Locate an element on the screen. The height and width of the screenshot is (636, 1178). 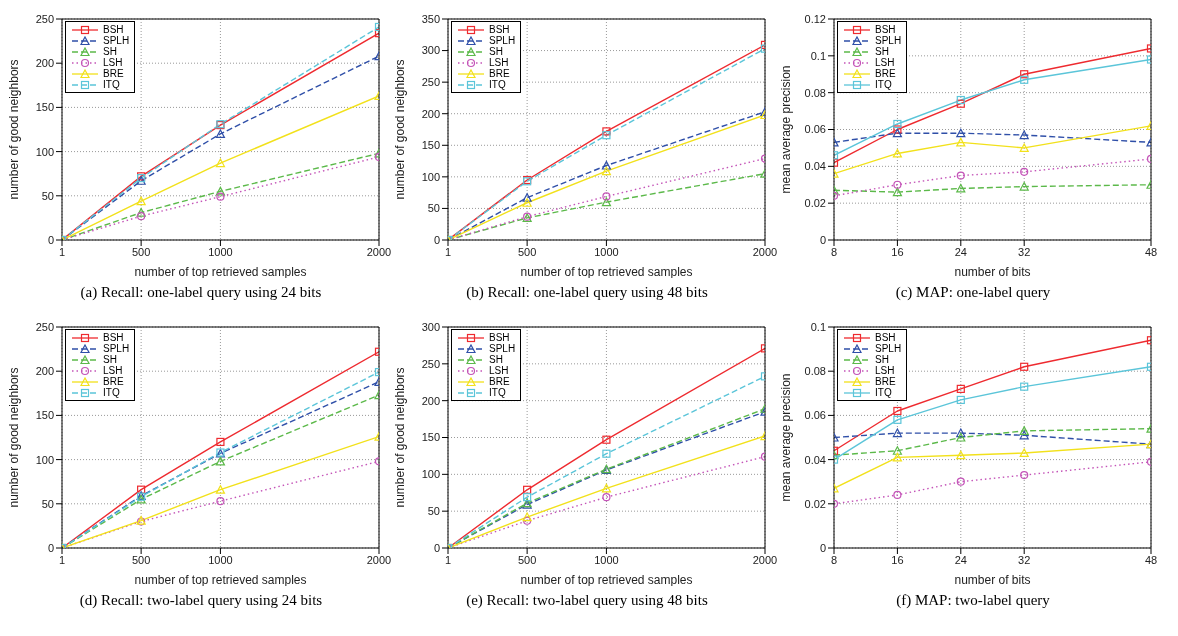
y-axis-title: mean average precision is located at coordinates (786, 129).